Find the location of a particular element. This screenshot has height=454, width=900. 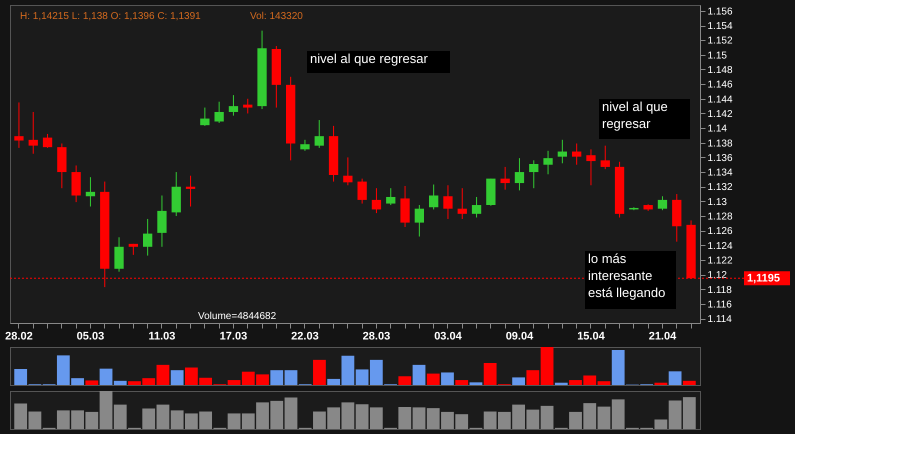

y-tick-label: 1.156 is located at coordinates (720, 12).